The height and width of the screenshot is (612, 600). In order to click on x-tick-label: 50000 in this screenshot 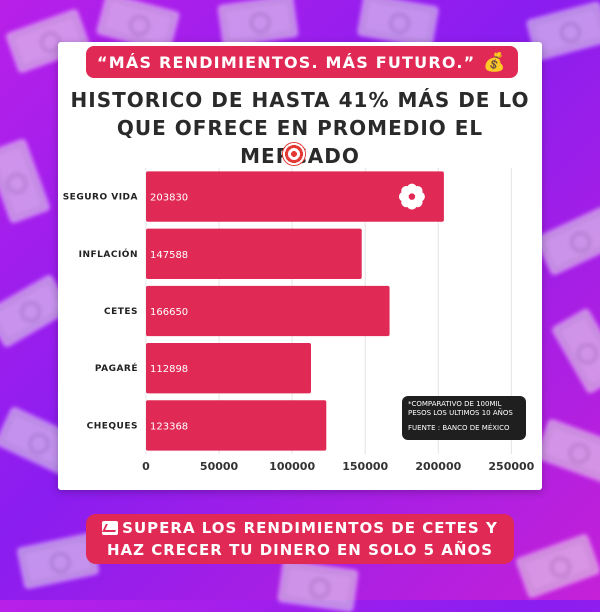, I will do `click(219, 466)`.